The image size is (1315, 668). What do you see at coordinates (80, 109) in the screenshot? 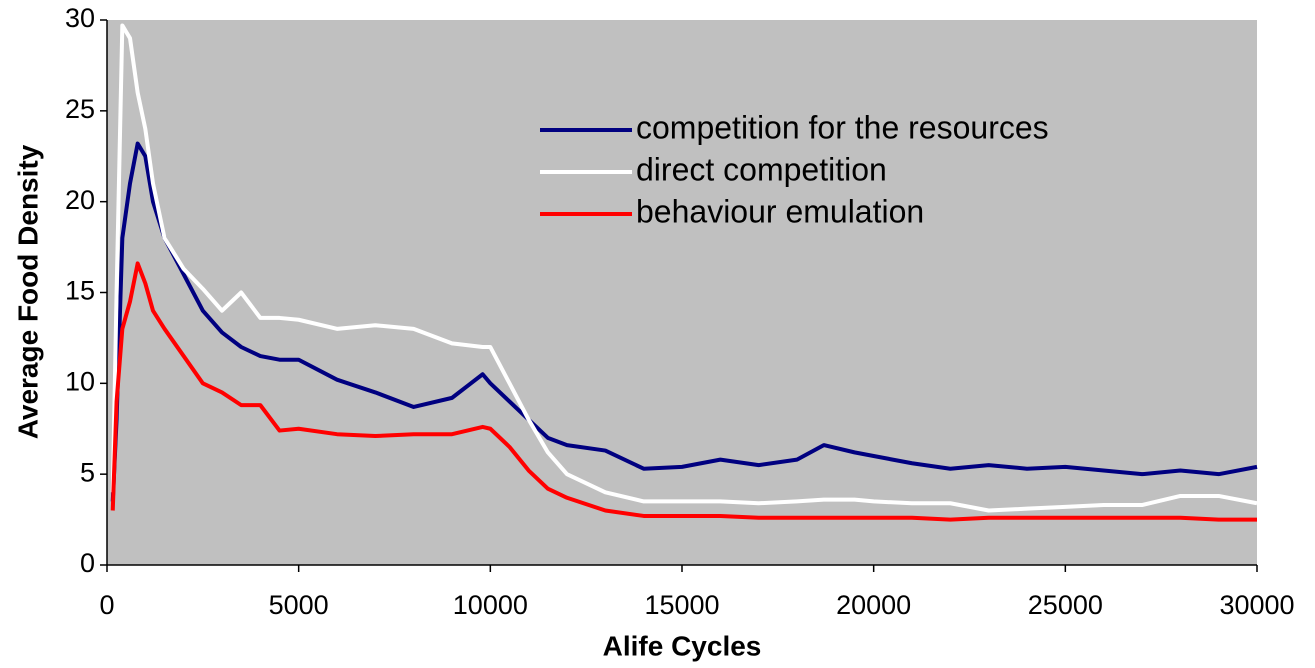
I see `y-tick-label: 25` at bounding box center [80, 109].